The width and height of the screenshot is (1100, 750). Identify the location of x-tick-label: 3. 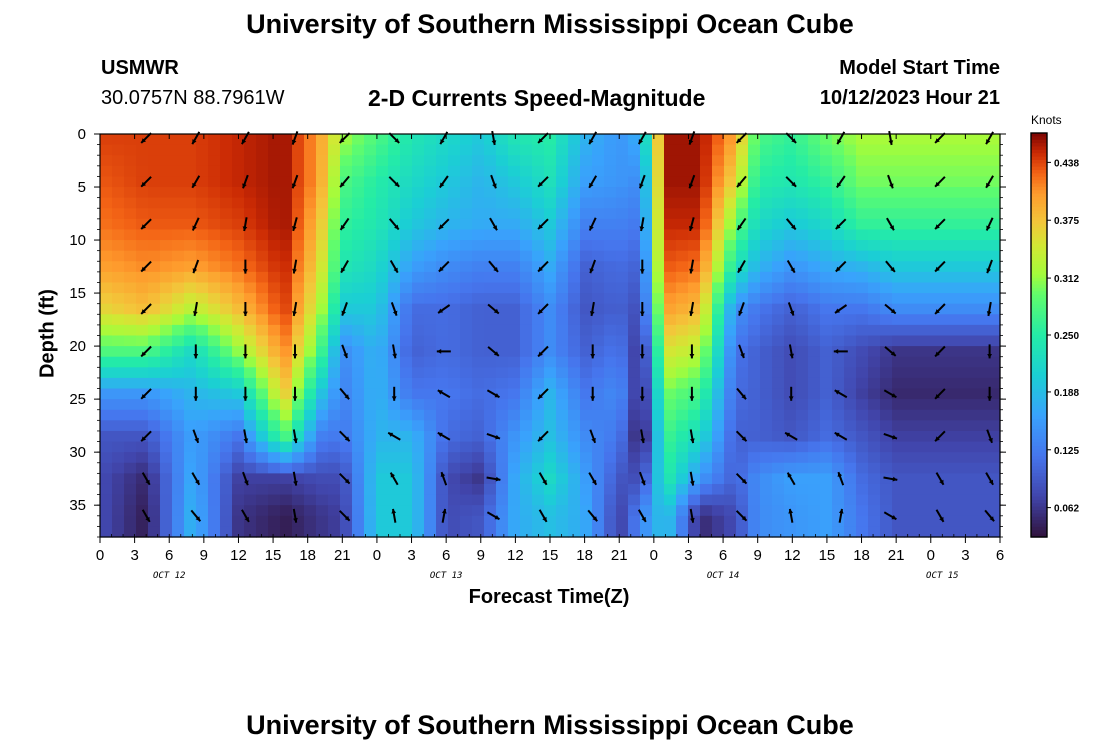
(688, 555).